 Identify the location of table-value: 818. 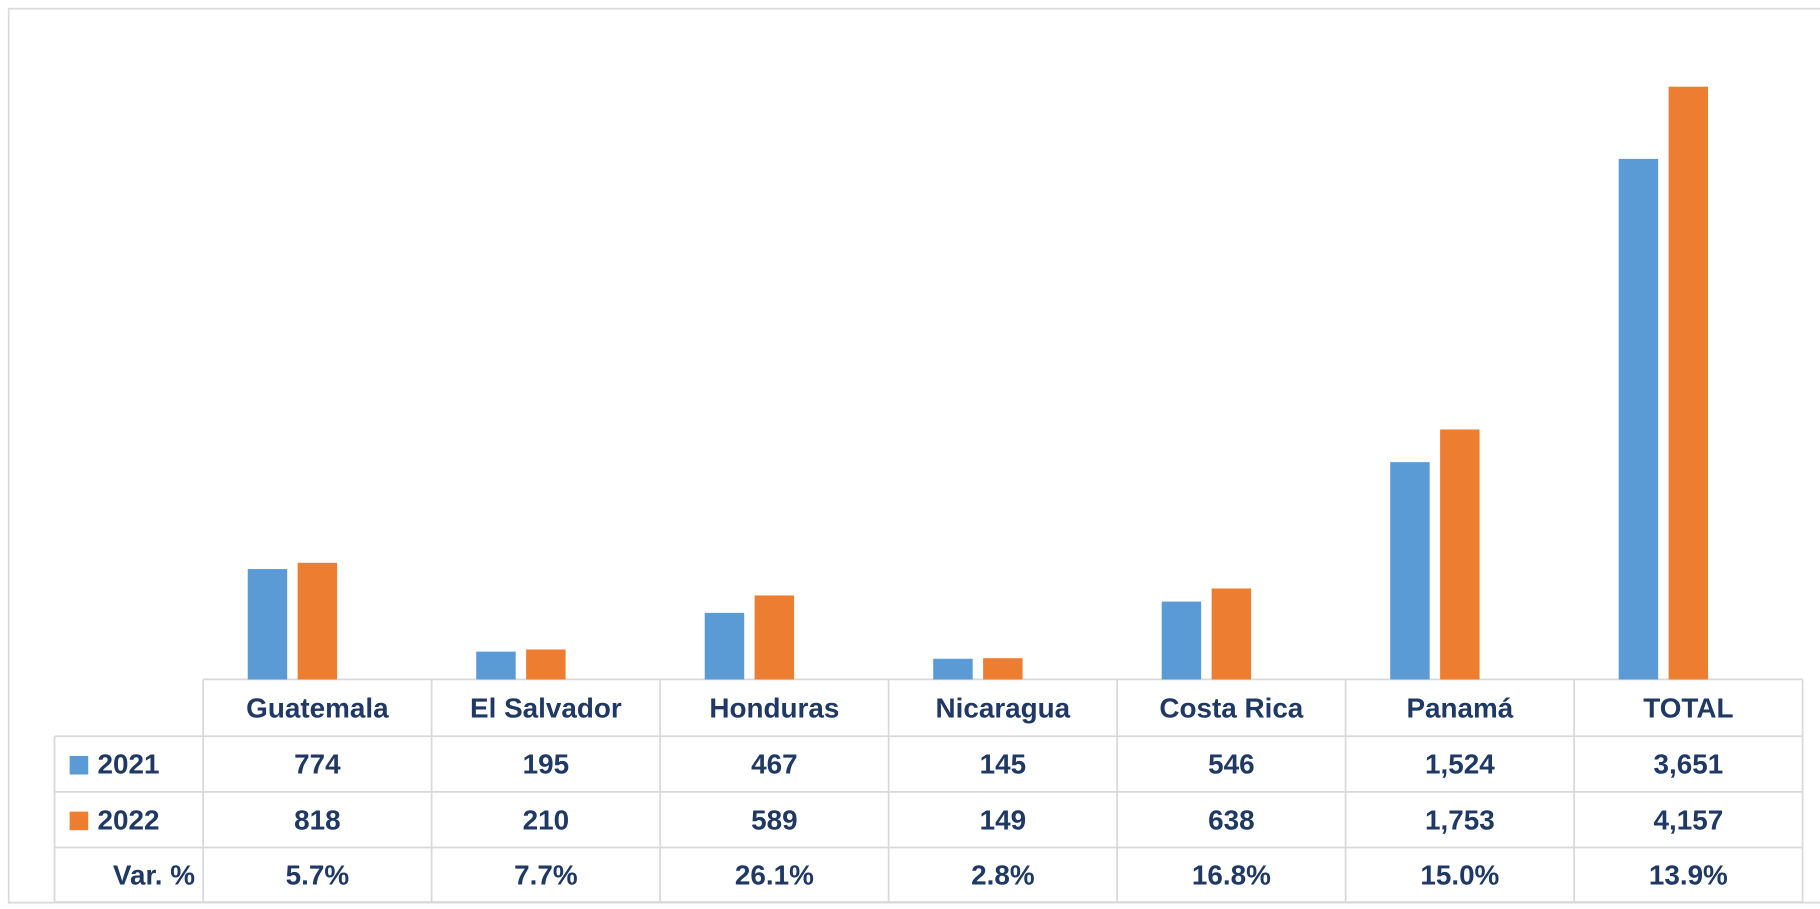
(317, 819).